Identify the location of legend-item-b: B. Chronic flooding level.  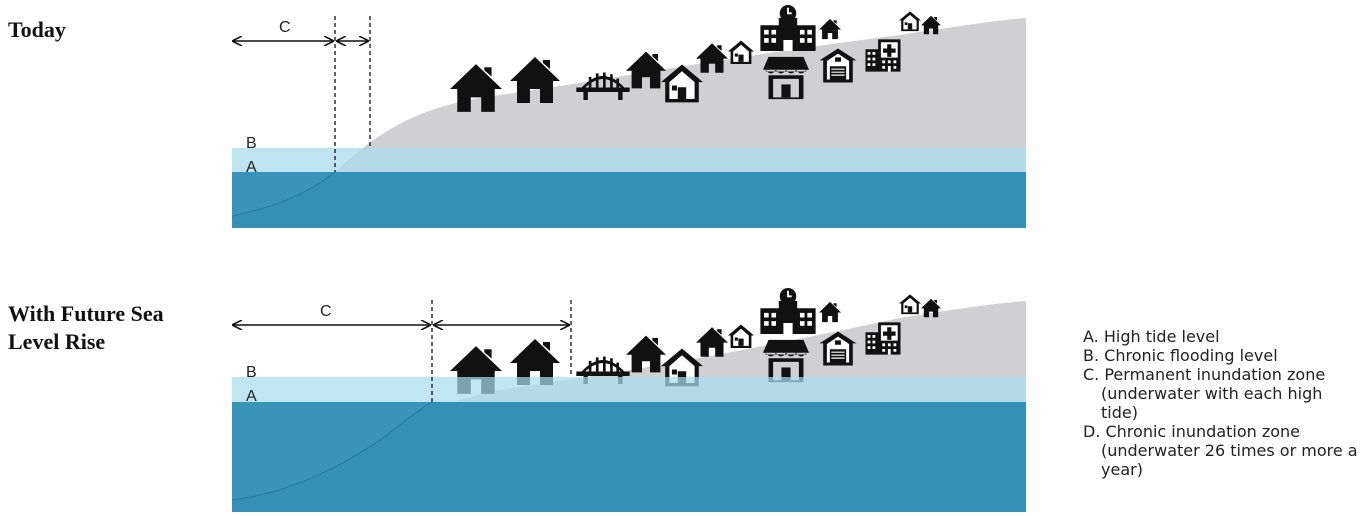
(1180, 355).